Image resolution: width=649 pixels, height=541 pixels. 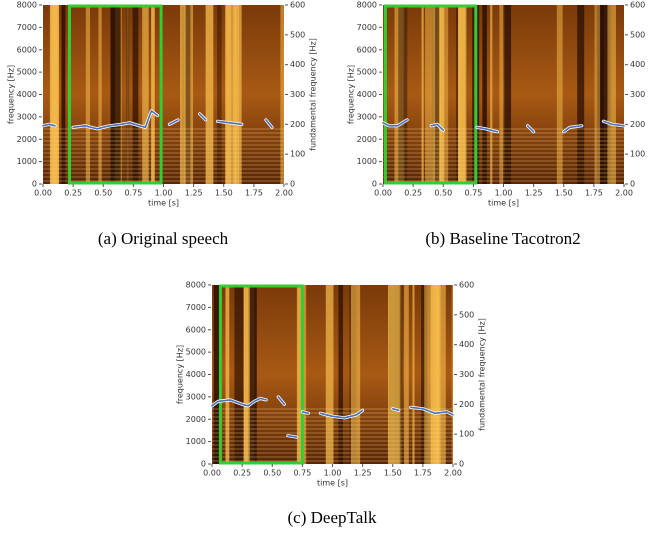 What do you see at coordinates (502, 238) in the screenshot?
I see `caption: (b) Baseline Tacotron2` at bounding box center [502, 238].